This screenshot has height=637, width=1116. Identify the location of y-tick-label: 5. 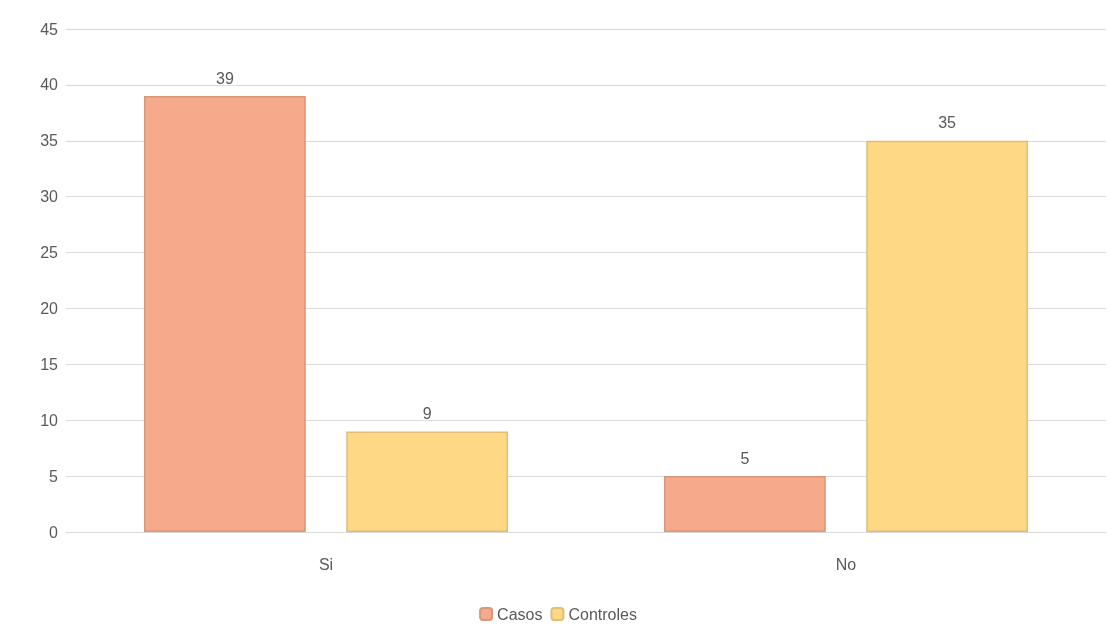
(54, 476).